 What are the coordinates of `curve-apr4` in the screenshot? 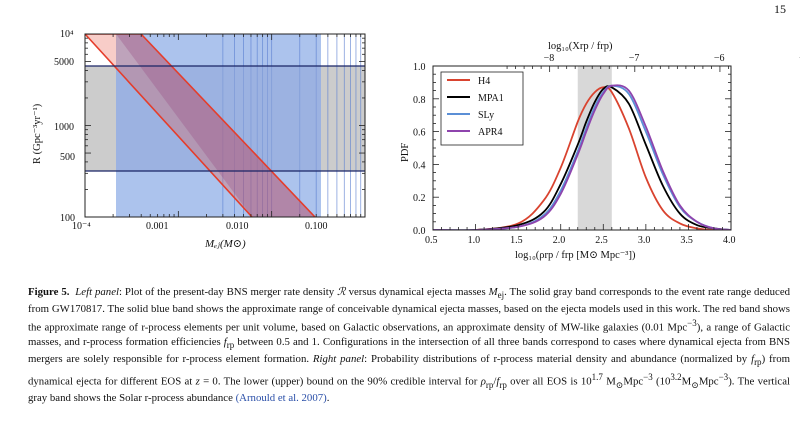 It's located at (582, 157).